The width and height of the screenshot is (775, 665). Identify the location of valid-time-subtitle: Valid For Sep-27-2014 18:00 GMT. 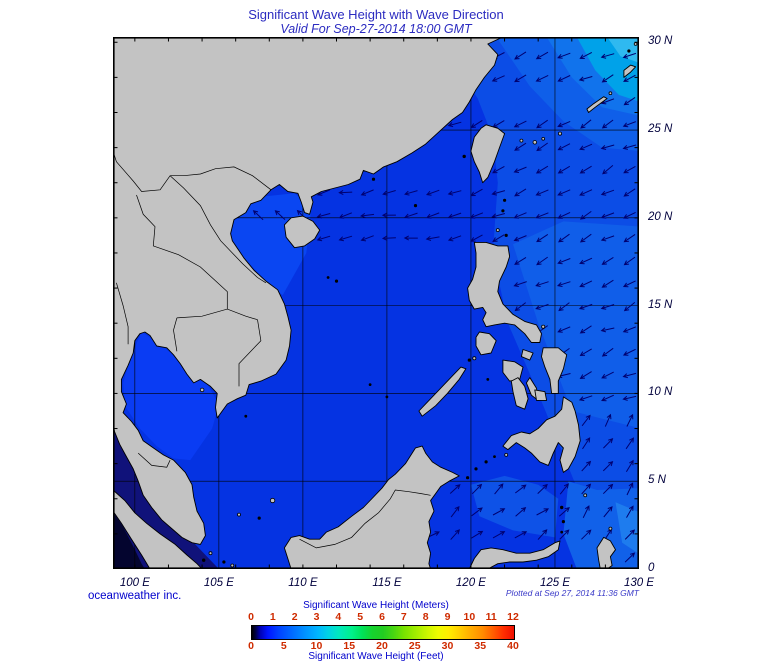
(376, 29).